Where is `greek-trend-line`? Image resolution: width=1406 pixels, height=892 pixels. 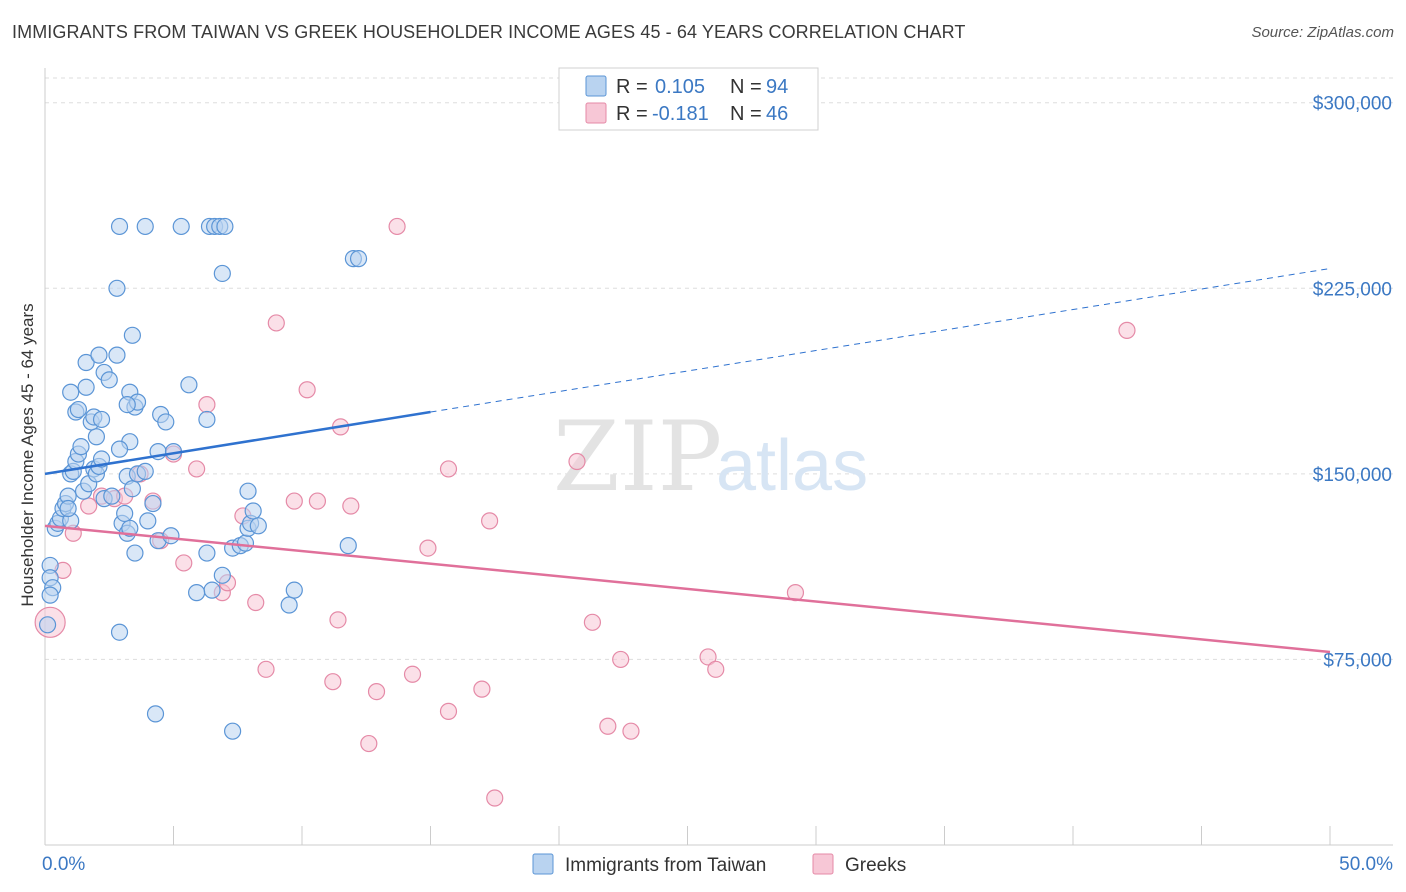 greek-trend-line is located at coordinates (687, 589).